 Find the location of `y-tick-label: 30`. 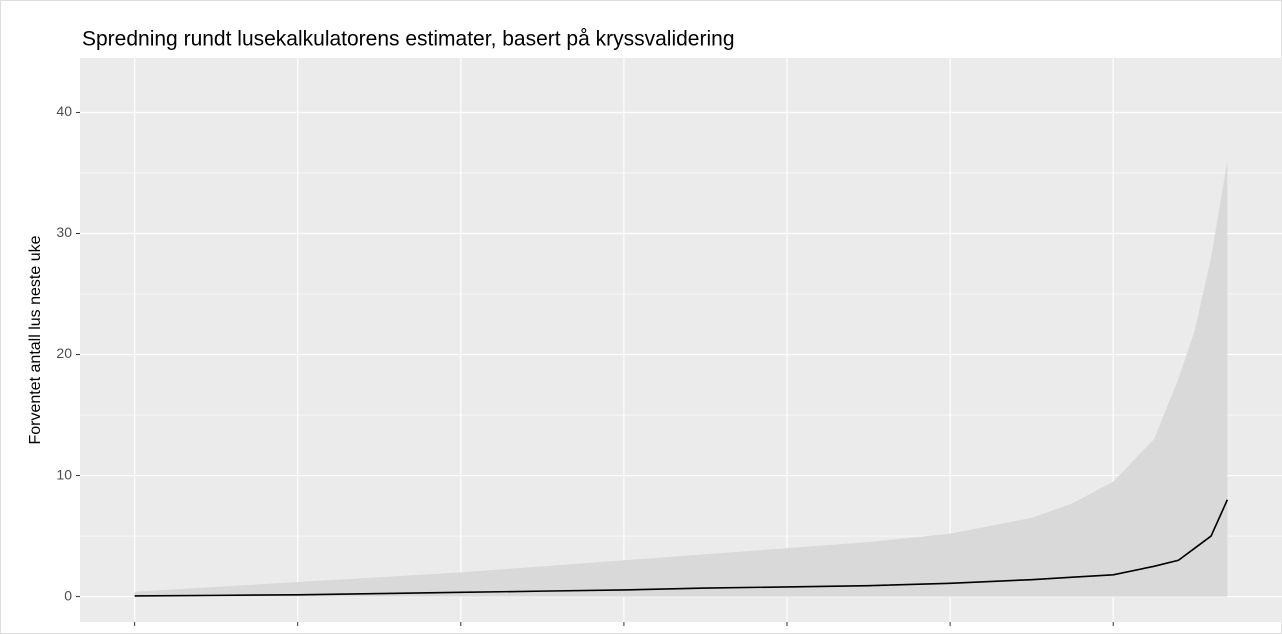

y-tick-label: 30 is located at coordinates (64, 232).